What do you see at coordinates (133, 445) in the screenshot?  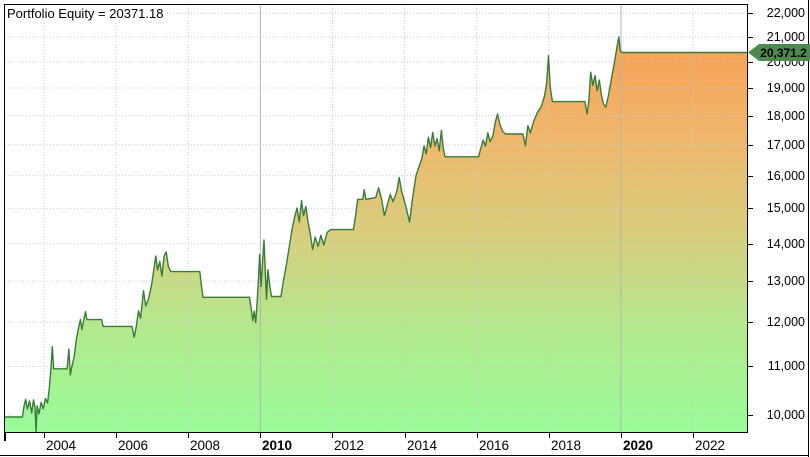 I see `x-axis-label: 2006` at bounding box center [133, 445].